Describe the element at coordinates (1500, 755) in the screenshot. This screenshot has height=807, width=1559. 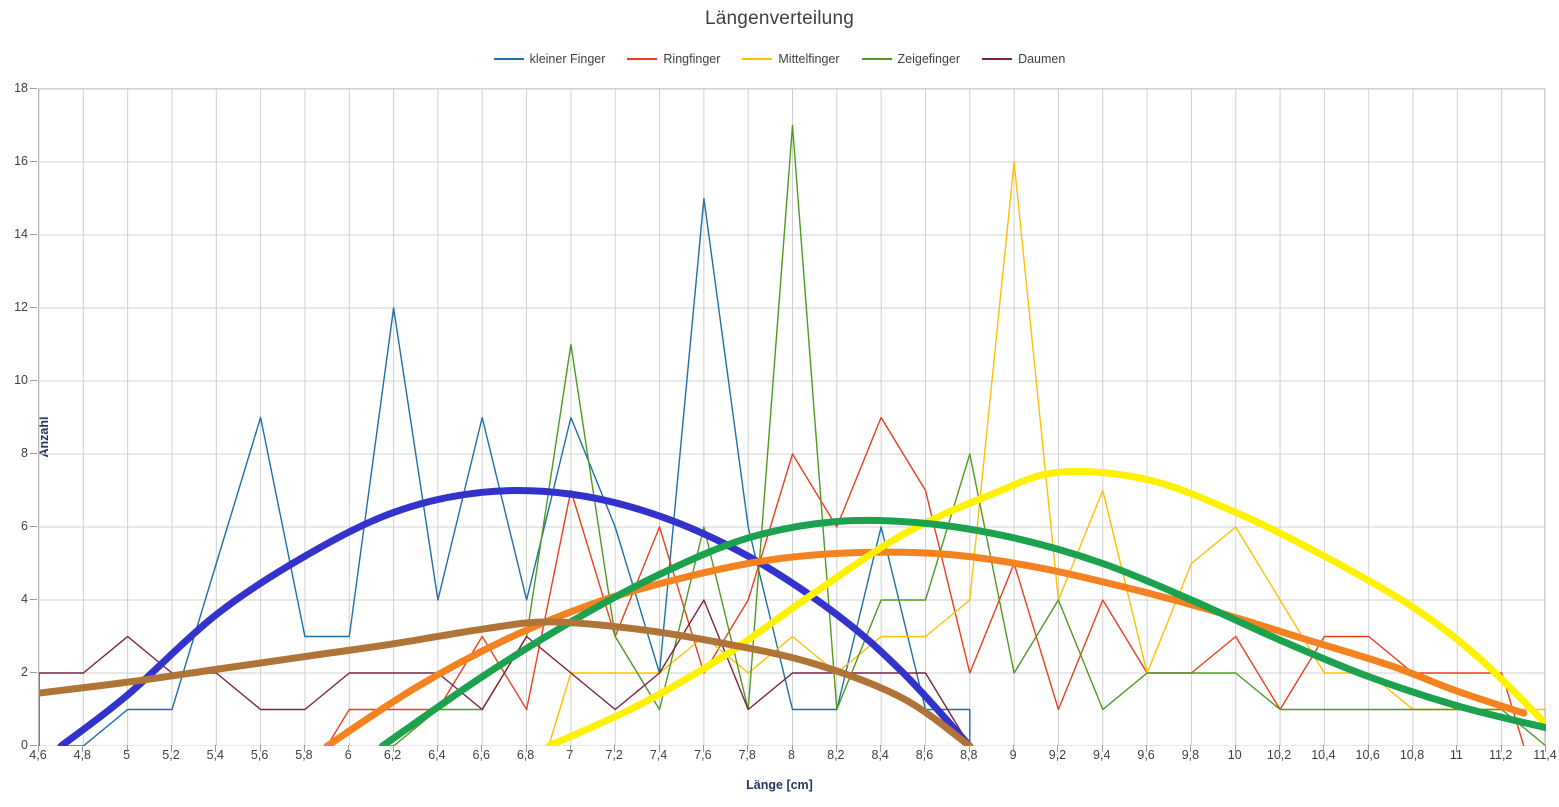
I see `x-tick-label: 11,2` at that location.